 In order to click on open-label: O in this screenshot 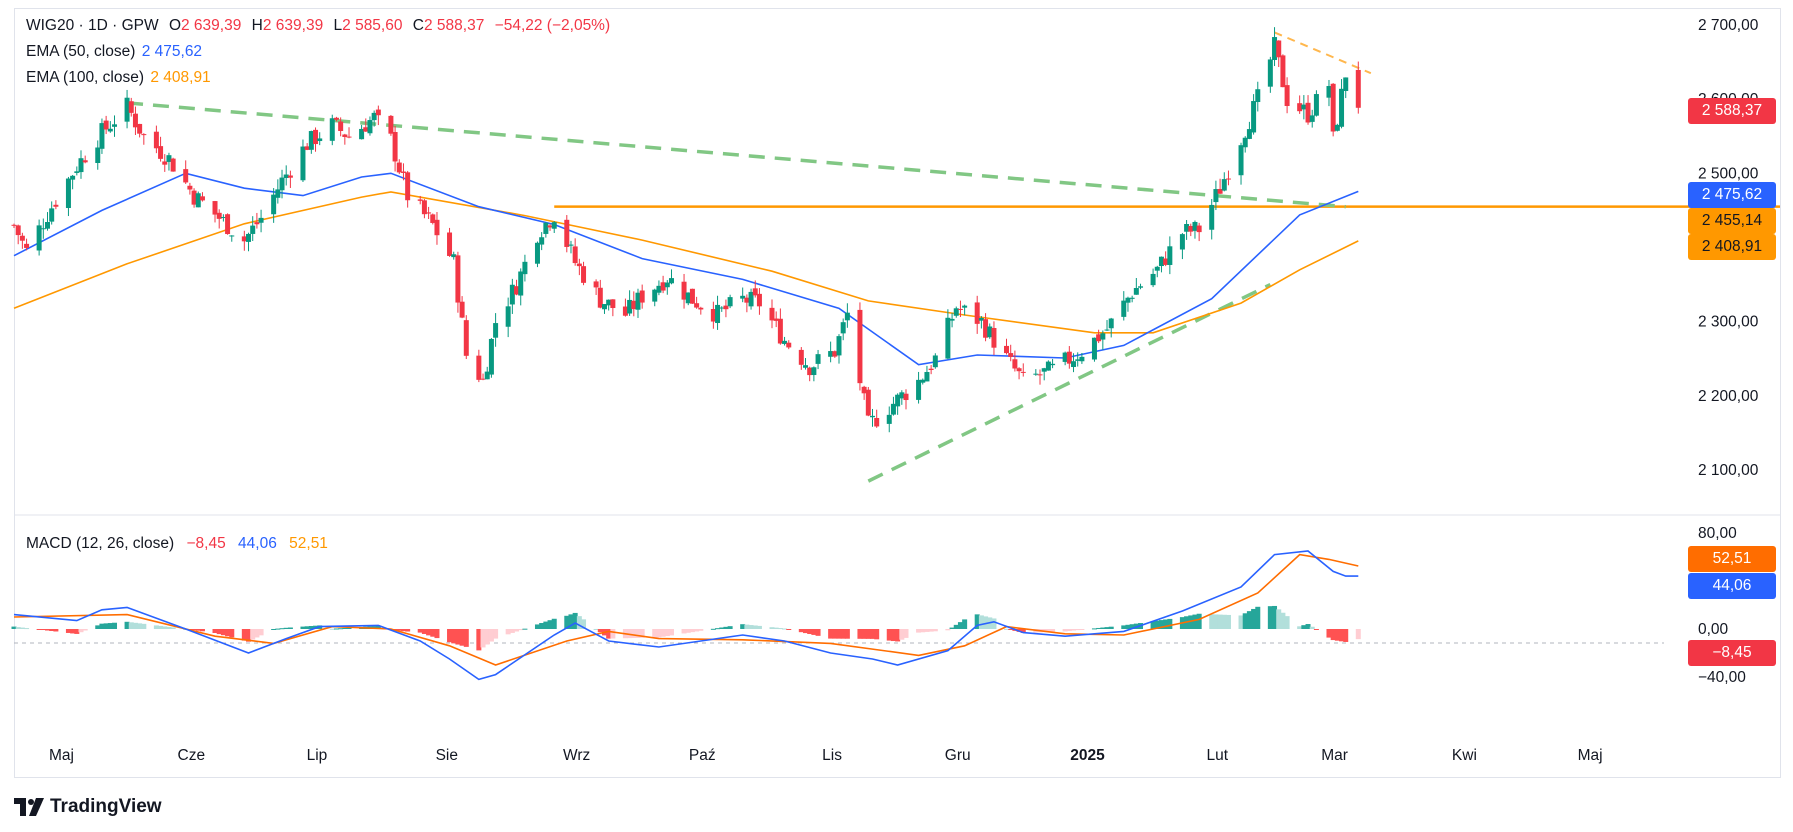, I will do `click(174, 25)`.